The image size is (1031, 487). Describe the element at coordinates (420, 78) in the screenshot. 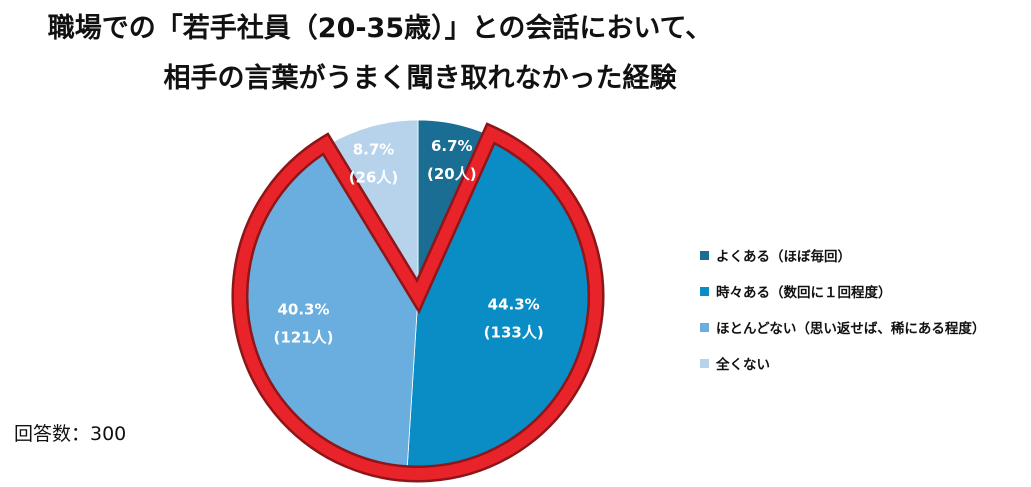

I see `chart-title-line2: 相手の言葉がうまく聞き取れなかった経験` at that location.